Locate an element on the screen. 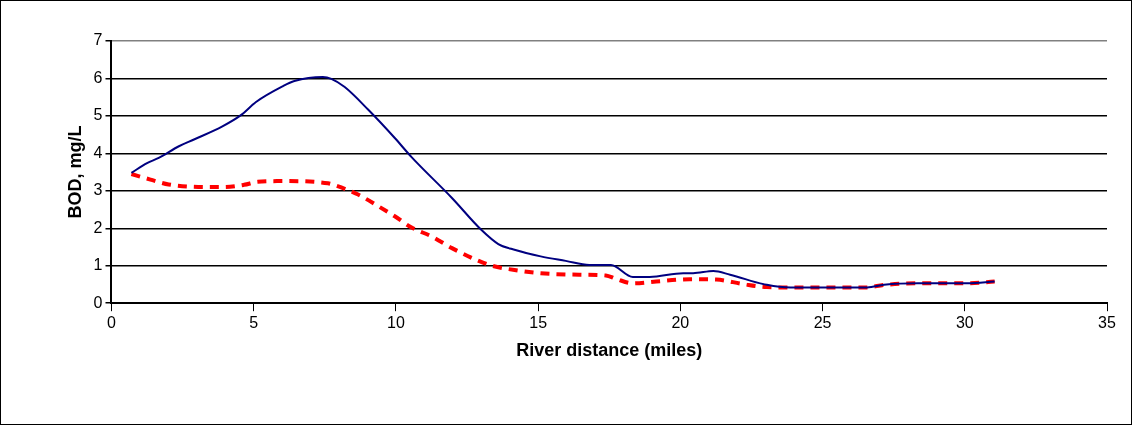 Image resolution: width=1132 pixels, height=425 pixels. x-tick-label: 35 is located at coordinates (1107, 323).